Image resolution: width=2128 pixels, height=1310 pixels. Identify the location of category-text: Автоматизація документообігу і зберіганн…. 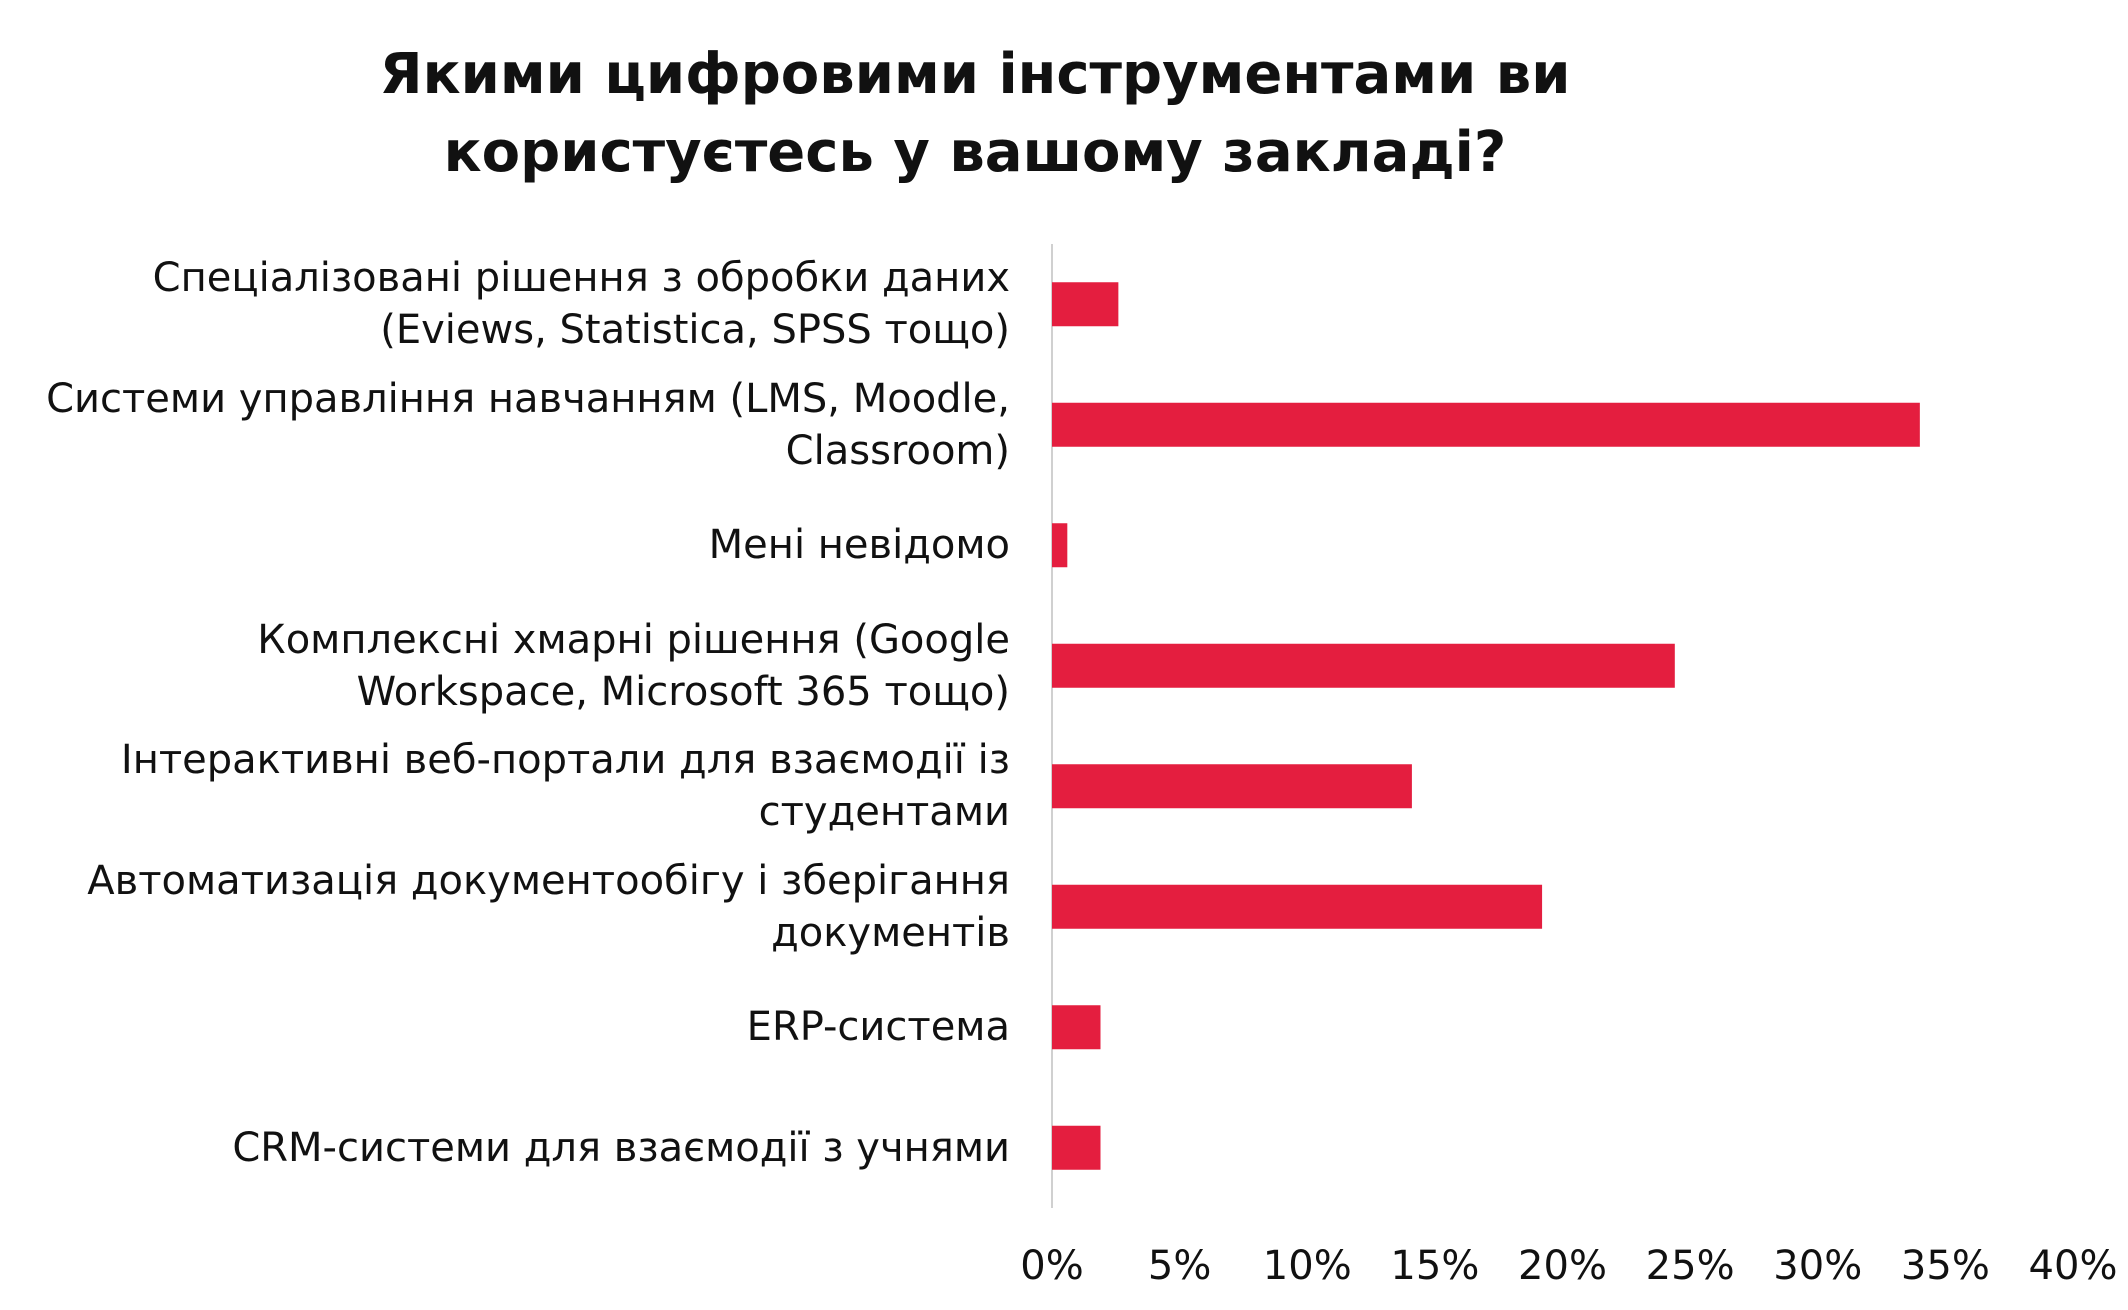
(548, 906).